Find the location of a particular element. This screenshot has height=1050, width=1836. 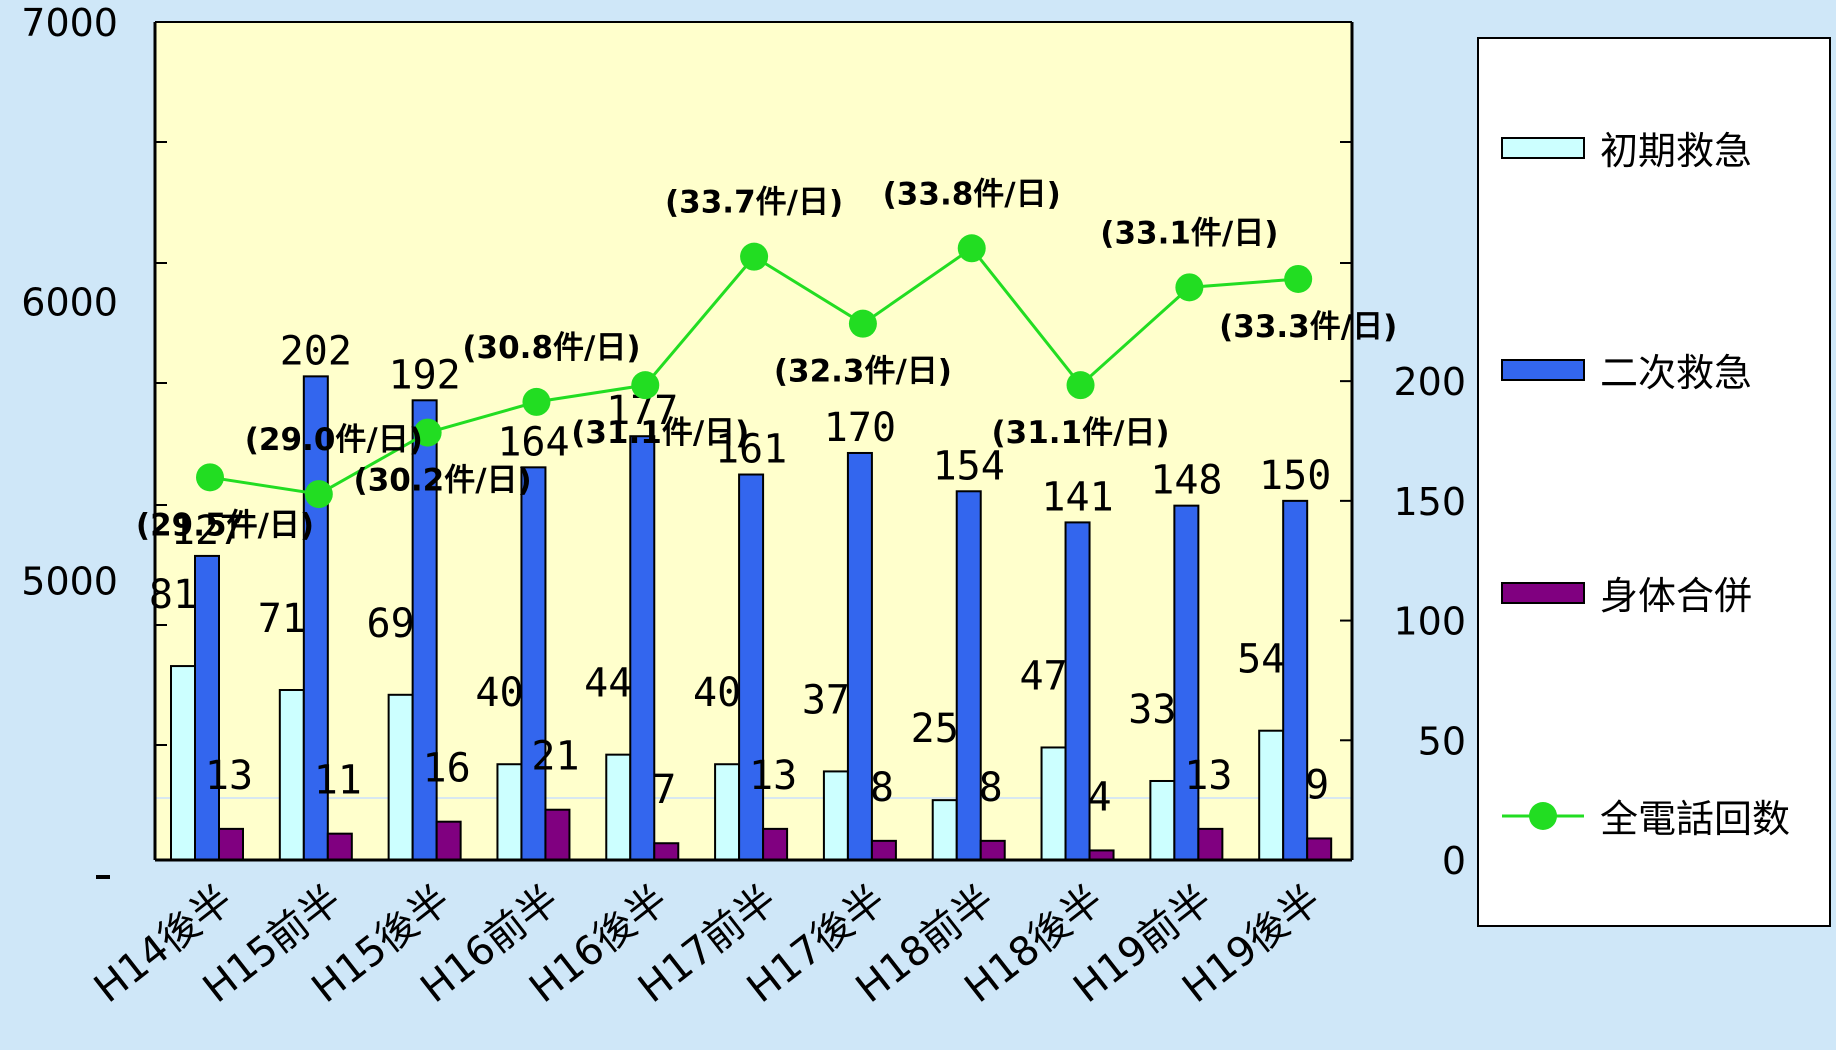

legend-label: 初期救急 is located at coordinates (1676, 151).